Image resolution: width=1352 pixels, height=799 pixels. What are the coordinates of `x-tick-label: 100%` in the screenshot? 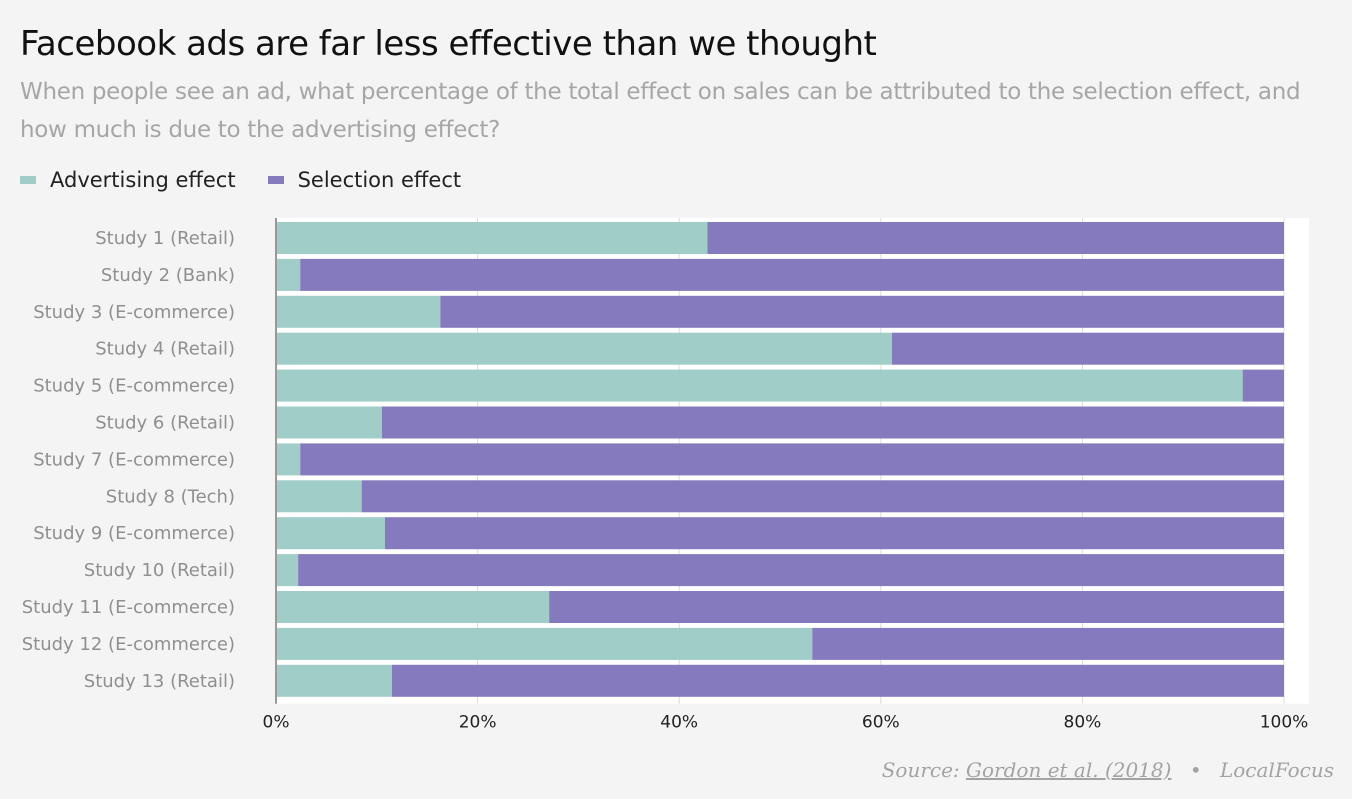 It's located at (1284, 723).